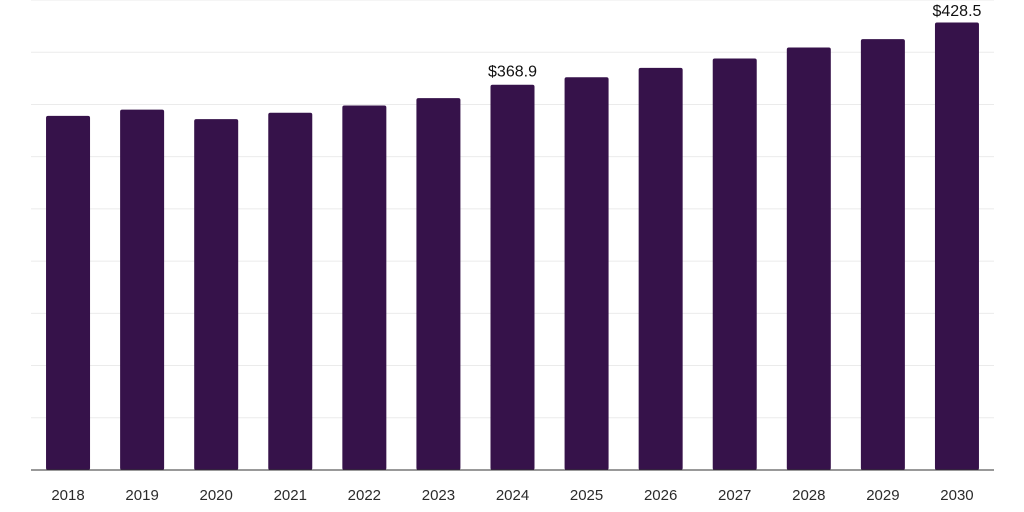 The image size is (1024, 512). Describe the element at coordinates (141, 495) in the screenshot. I see `x-tick-label: 2019` at that location.